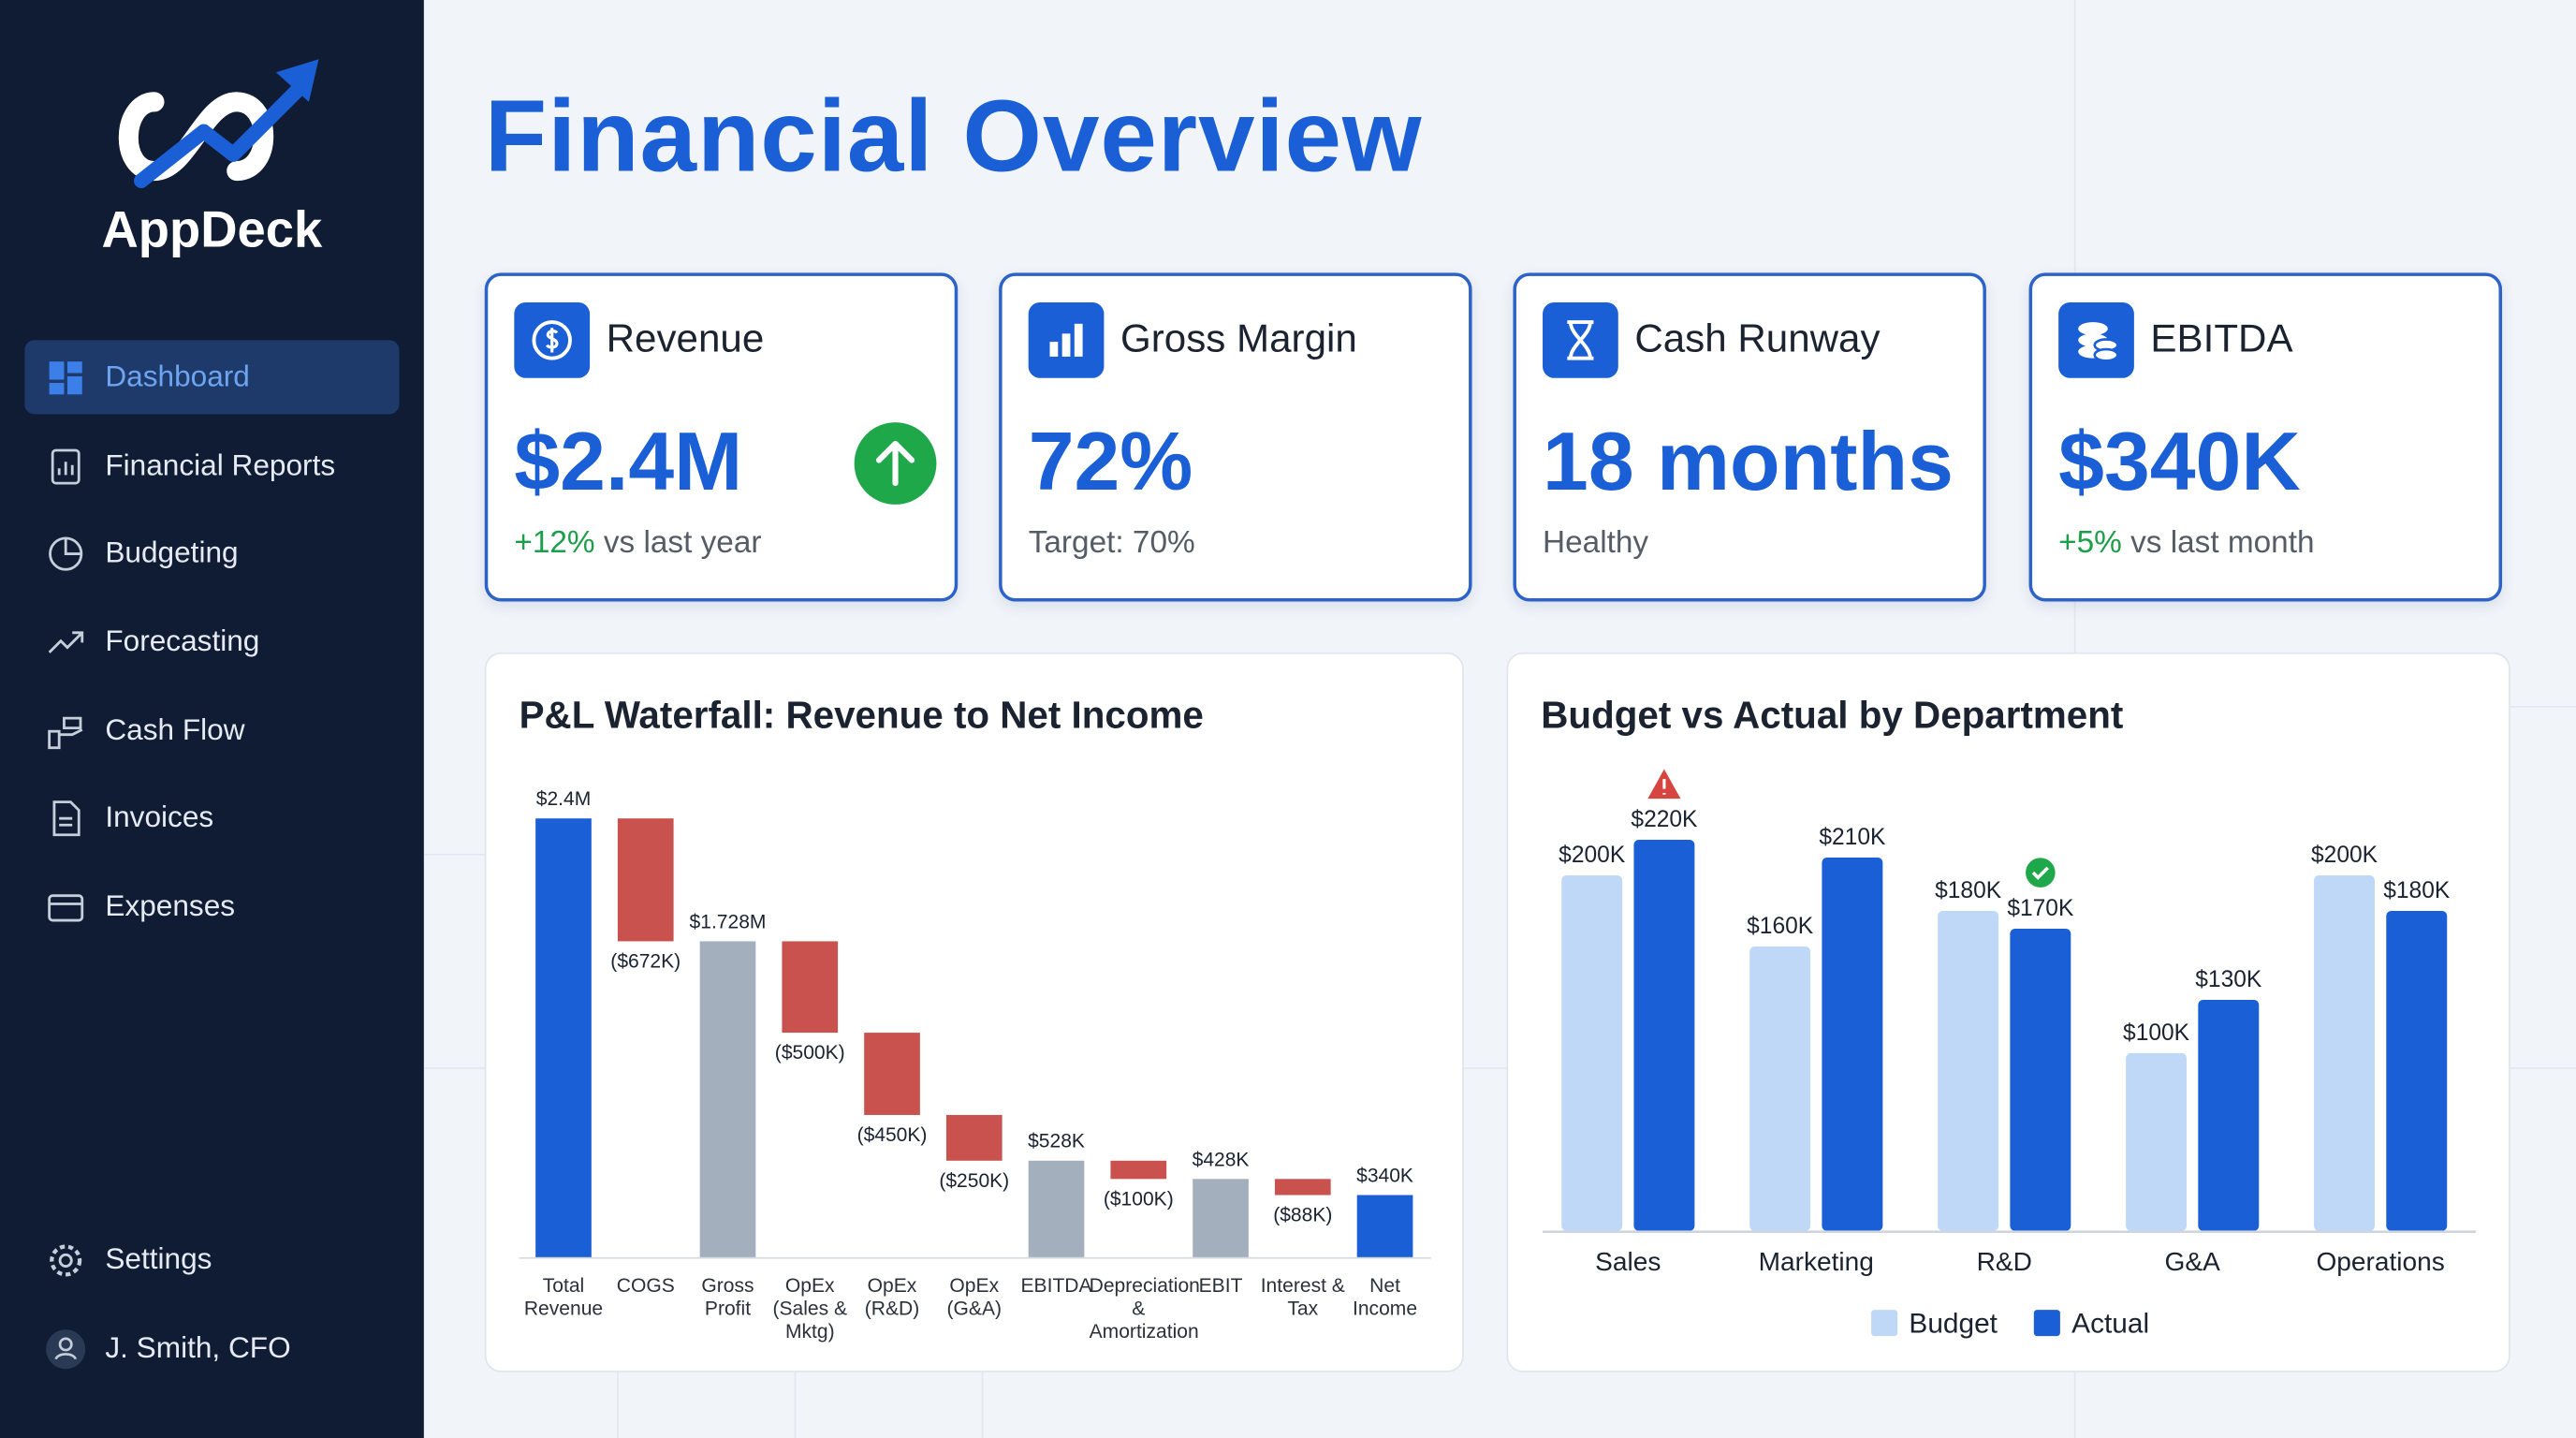 The height and width of the screenshot is (1438, 2576). What do you see at coordinates (727, 1296) in the screenshot?
I see `x-tick-label: Gross Profit` at bounding box center [727, 1296].